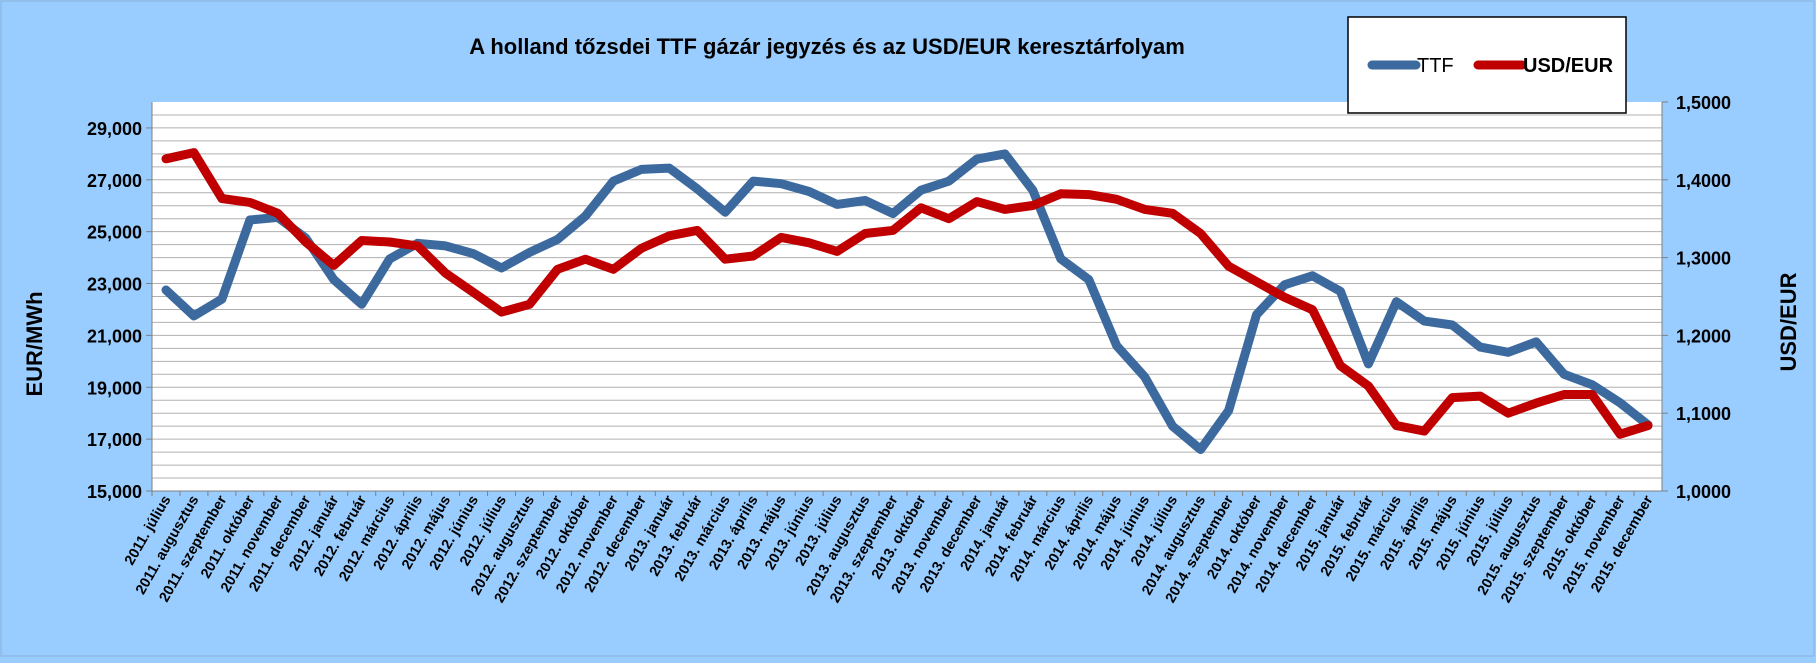 The height and width of the screenshot is (663, 1816). What do you see at coordinates (1696, 297) in the screenshot?
I see `y2-ticks: 1,0000 1,1000 1,2000 1,3000 1,4000 1,5000` at bounding box center [1696, 297].